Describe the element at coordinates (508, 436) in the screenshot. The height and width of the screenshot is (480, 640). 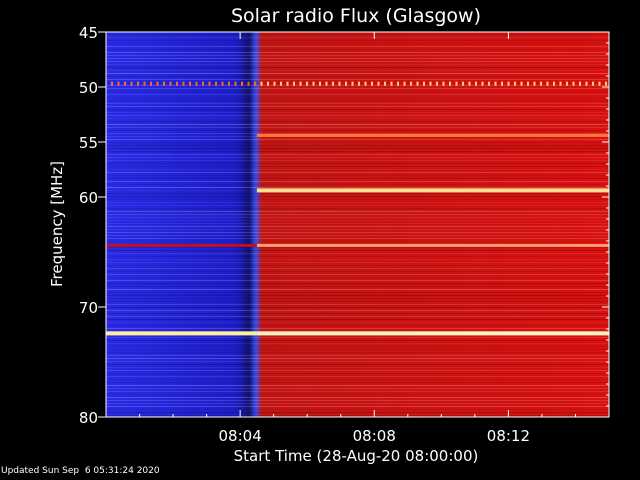
I see `x-tick-label: 08:12` at that location.